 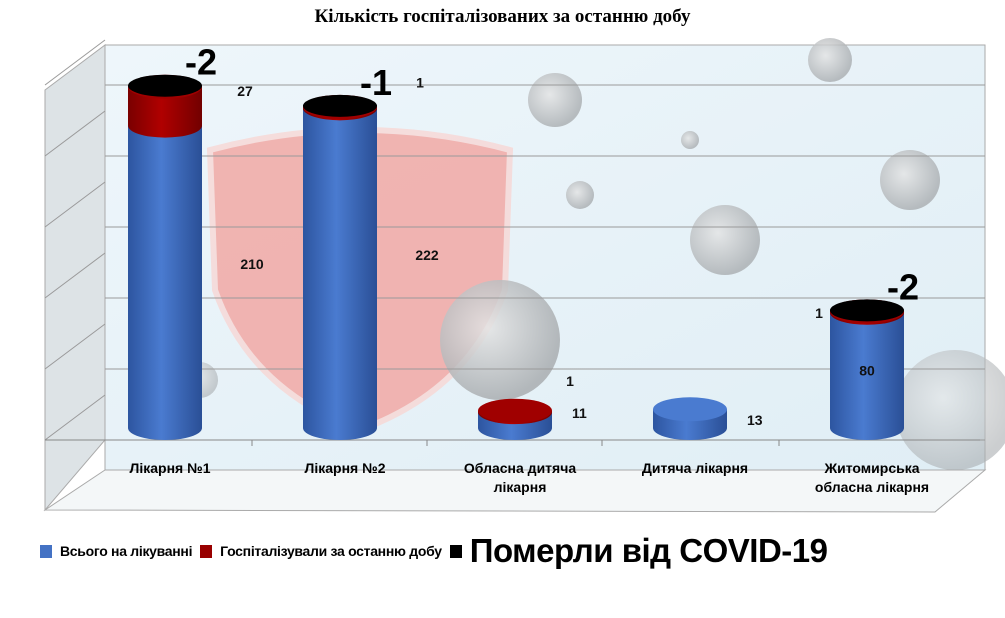 I want to click on deaths-label: -1, so click(x=376, y=82).